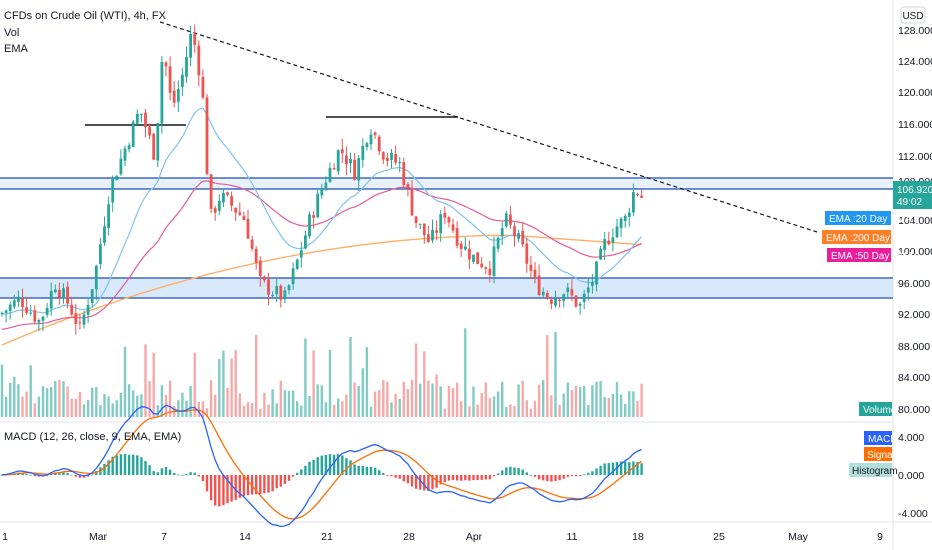  What do you see at coordinates (913, 15) in the screenshot?
I see `currency-button: USD` at bounding box center [913, 15].